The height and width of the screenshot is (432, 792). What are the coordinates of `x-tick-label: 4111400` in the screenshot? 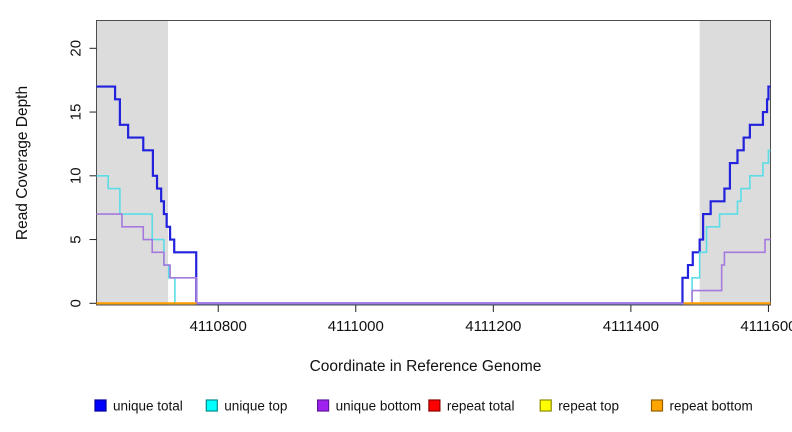 It's located at (631, 326).